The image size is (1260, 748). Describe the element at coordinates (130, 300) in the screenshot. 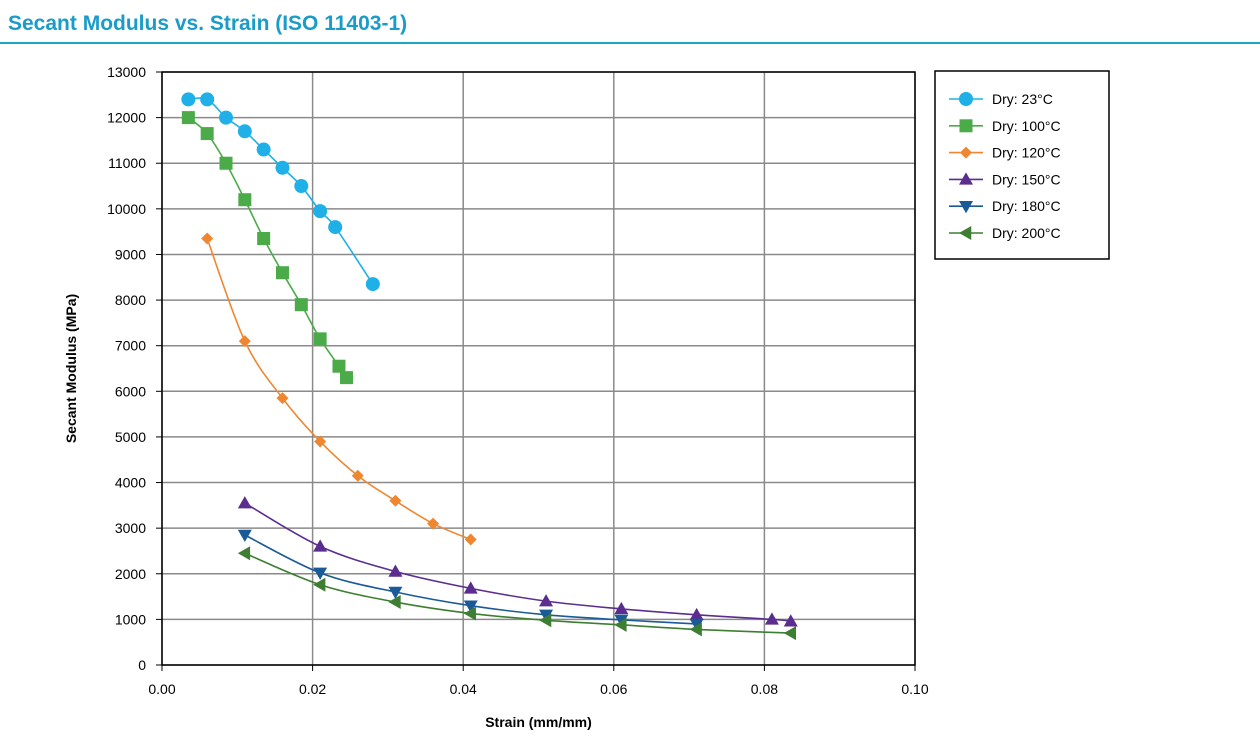

I see `y-tick-label: 8000` at that location.